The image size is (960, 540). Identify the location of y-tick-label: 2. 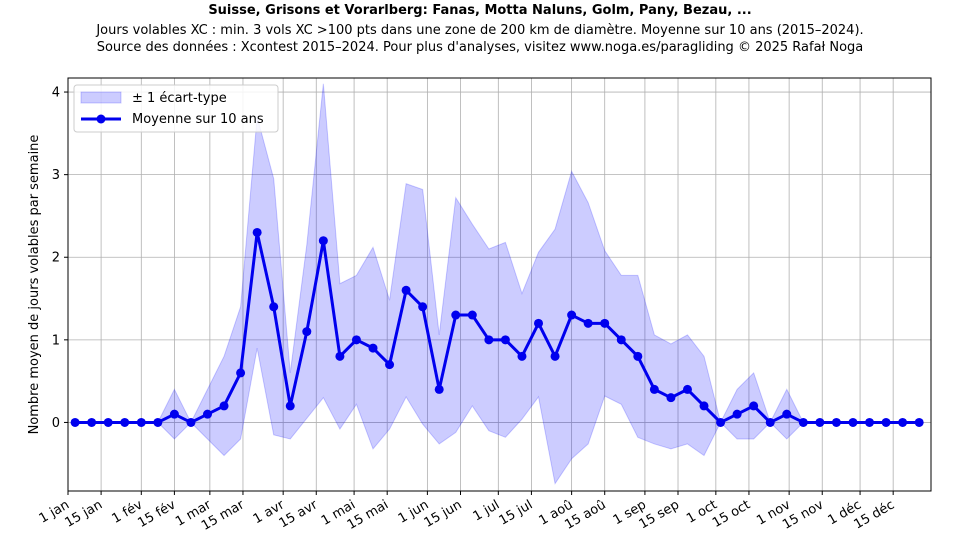
(56, 258).